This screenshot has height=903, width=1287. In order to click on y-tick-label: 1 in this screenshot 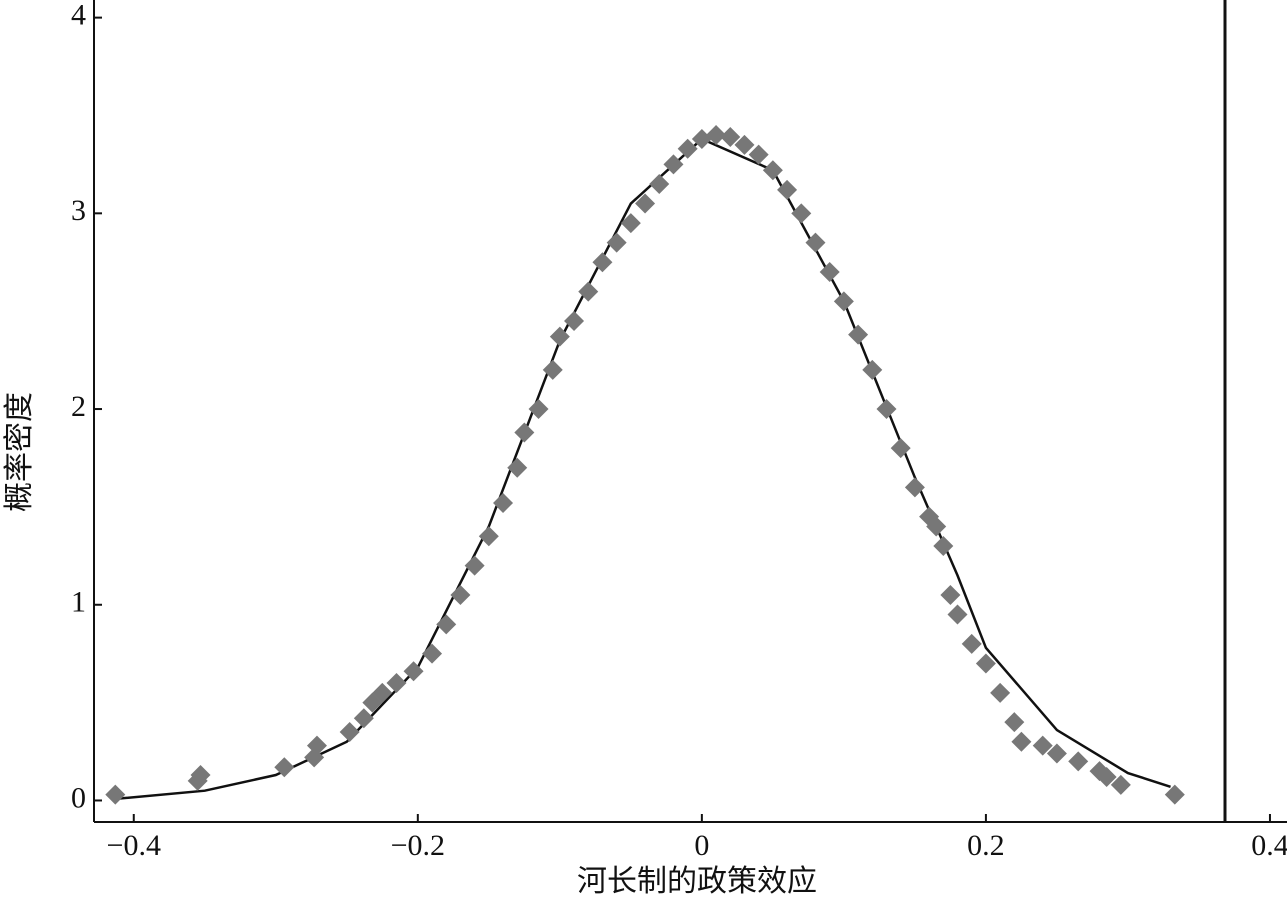, I will do `click(78, 602)`.